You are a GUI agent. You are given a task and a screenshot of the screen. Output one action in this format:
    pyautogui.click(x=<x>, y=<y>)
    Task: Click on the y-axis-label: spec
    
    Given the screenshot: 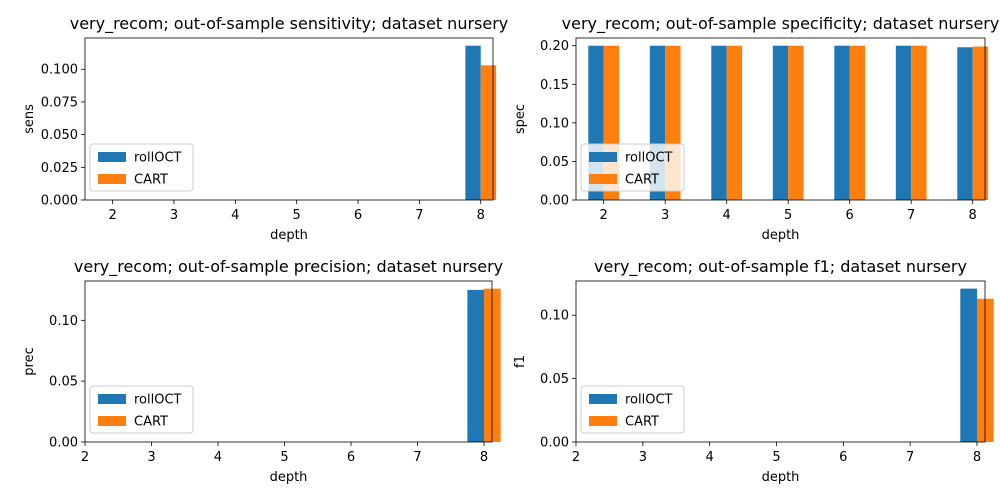 What is the action you would take?
    pyautogui.click(x=520, y=119)
    